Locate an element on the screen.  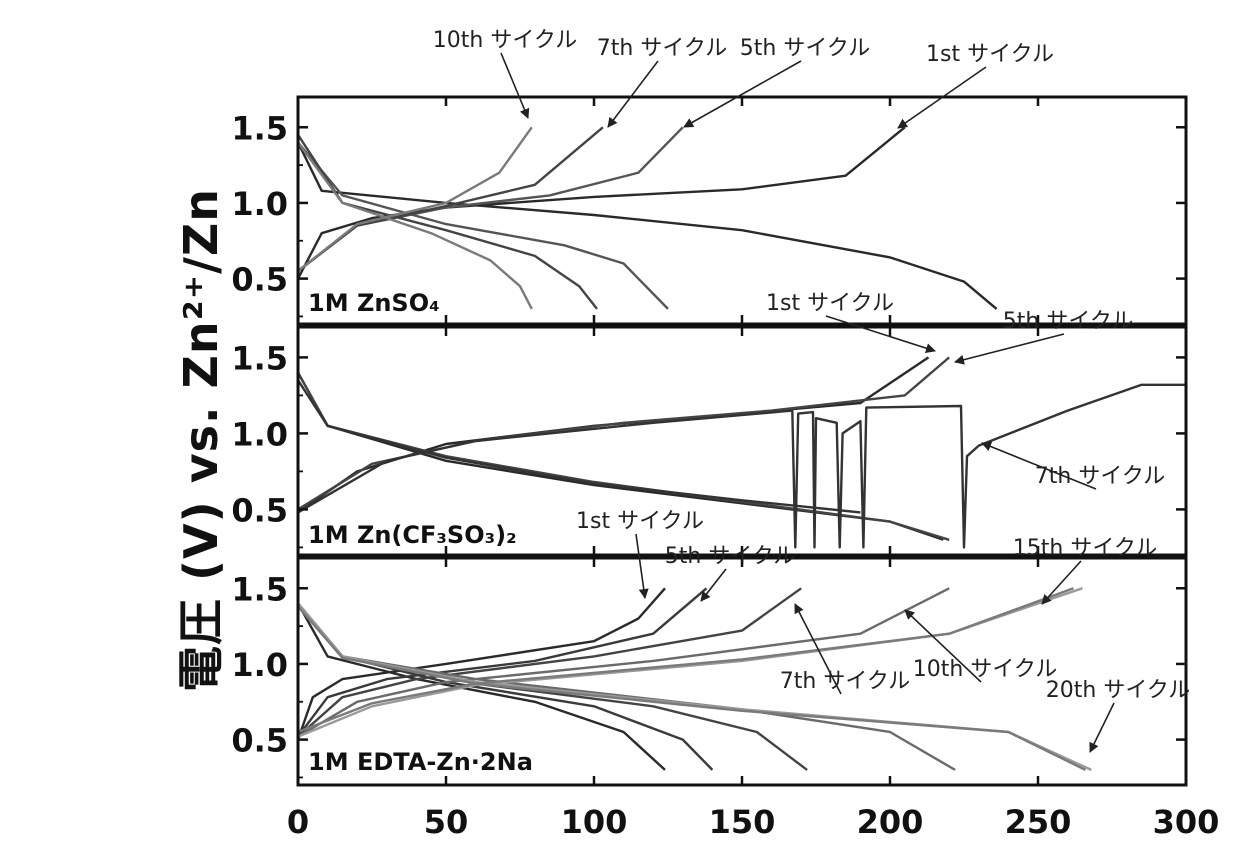
annotation-label: 20th サイクル is located at coordinates (1118, 690).